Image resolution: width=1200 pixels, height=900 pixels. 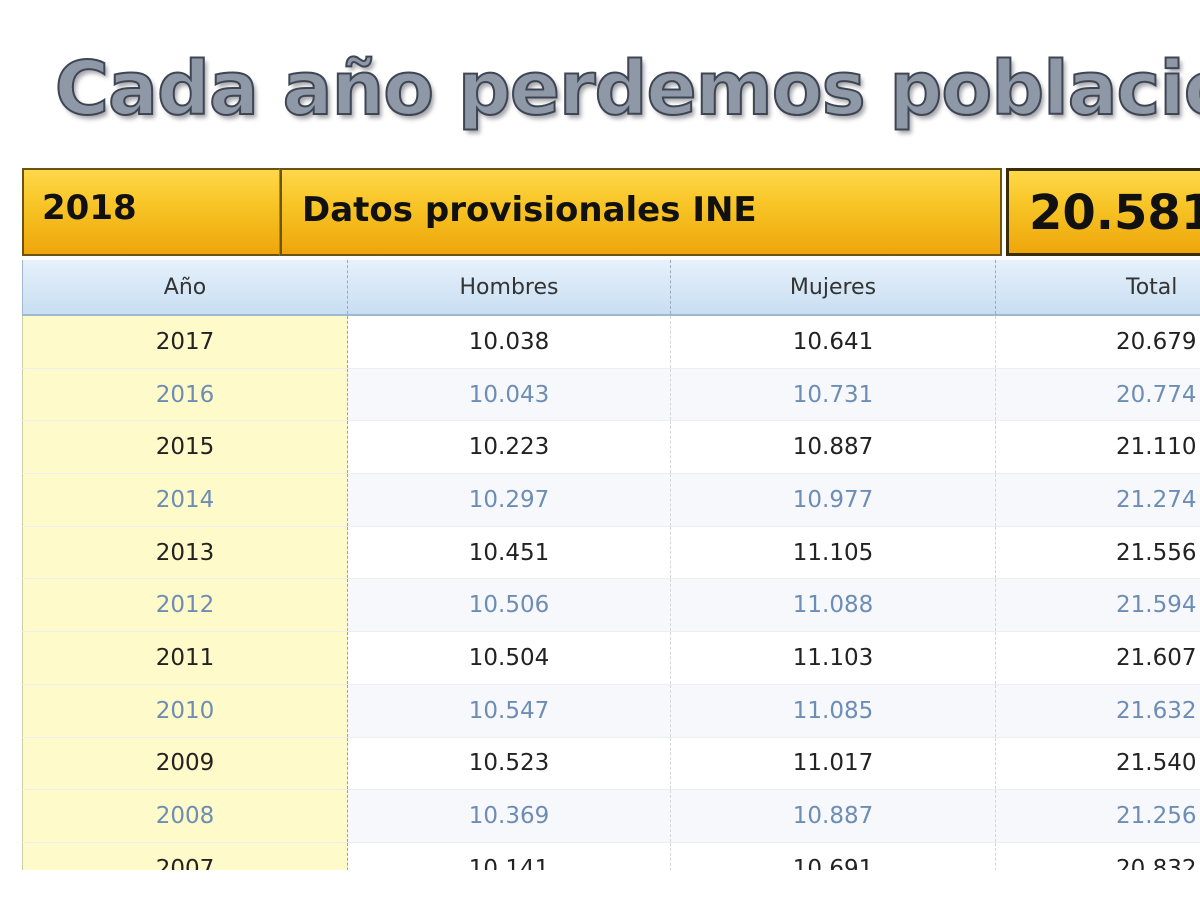 What do you see at coordinates (185, 447) in the screenshot?
I see `cell-year: 2015` at bounding box center [185, 447].